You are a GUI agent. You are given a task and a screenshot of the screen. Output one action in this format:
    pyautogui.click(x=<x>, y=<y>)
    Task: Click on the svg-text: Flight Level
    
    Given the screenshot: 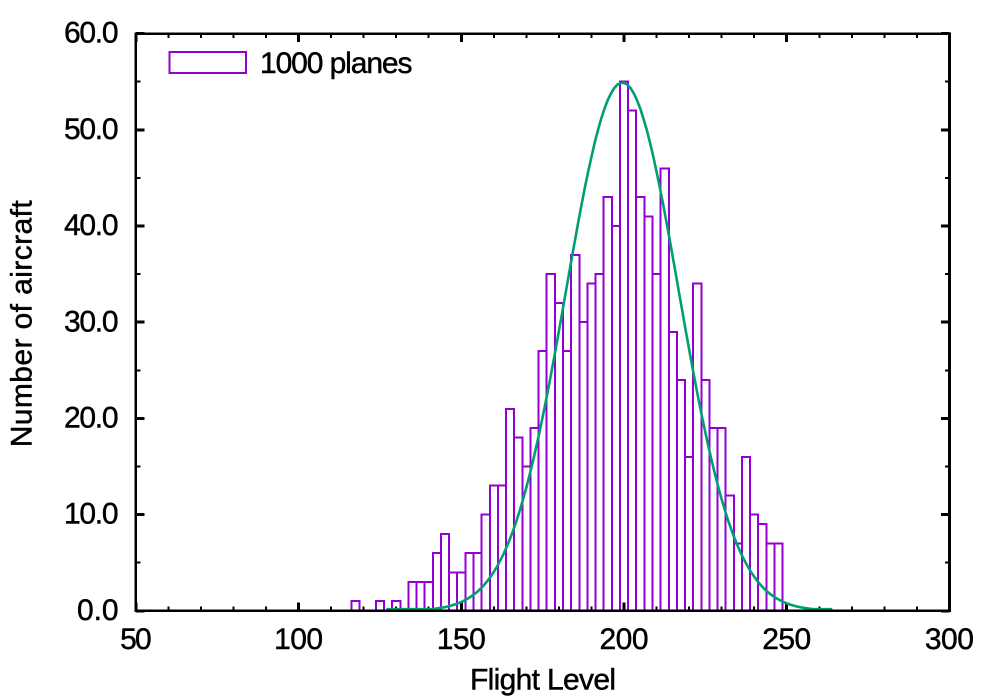 What is the action you would take?
    pyautogui.click(x=543, y=680)
    